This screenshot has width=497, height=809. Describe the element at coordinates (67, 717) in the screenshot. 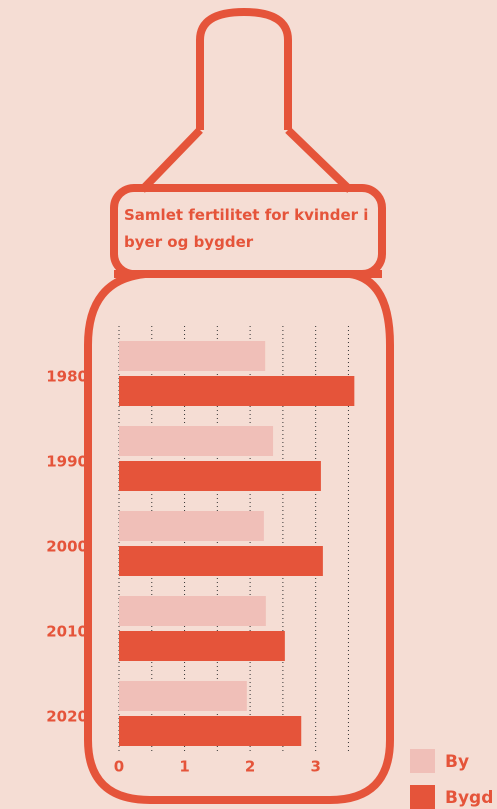

I see `y-tick-label: 2020` at that location.